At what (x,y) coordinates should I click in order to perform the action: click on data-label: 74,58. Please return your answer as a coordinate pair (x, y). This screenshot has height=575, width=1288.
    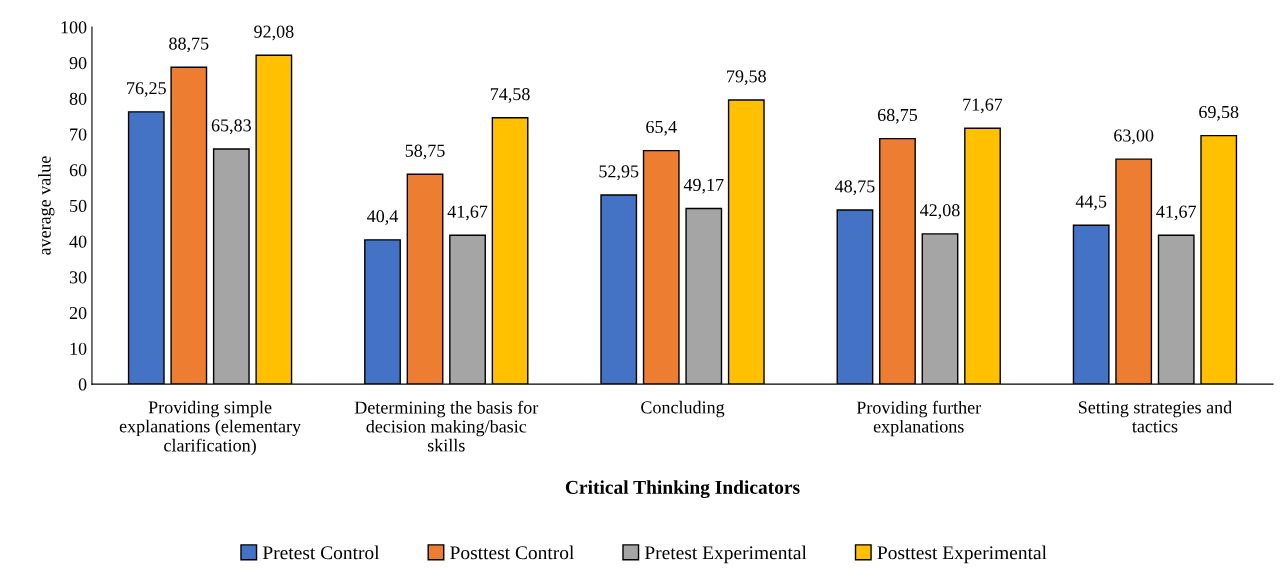
    Looking at the image, I should click on (510, 95).